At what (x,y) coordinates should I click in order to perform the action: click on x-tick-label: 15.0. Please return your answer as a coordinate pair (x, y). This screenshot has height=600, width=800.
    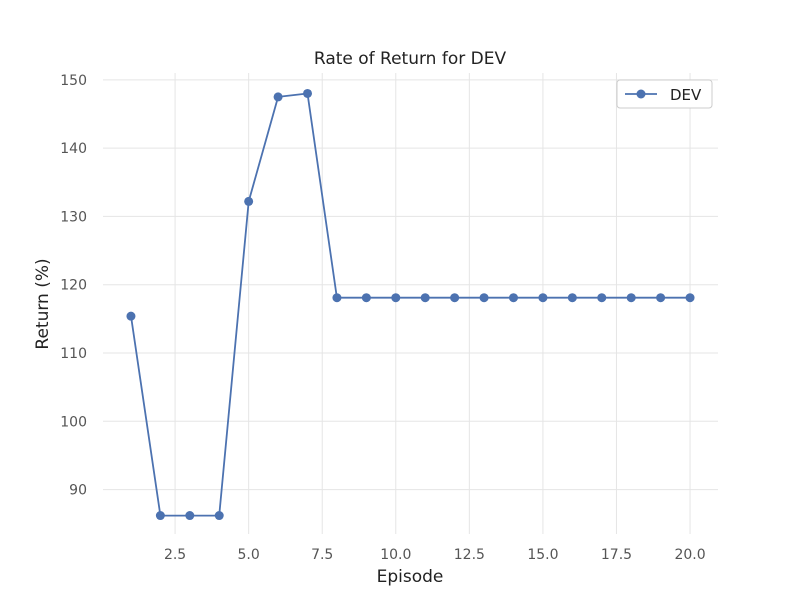
    Looking at the image, I should click on (542, 555).